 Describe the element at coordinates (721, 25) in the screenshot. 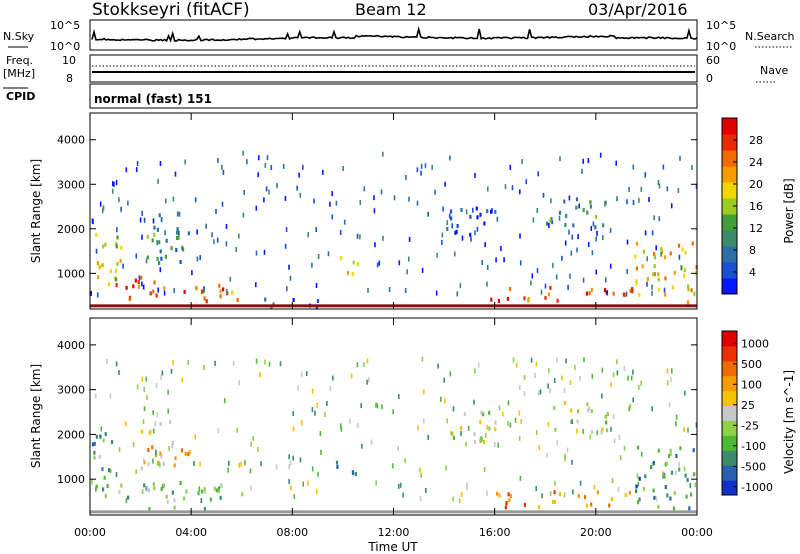

I see `nsky-right-top: 10^5` at that location.